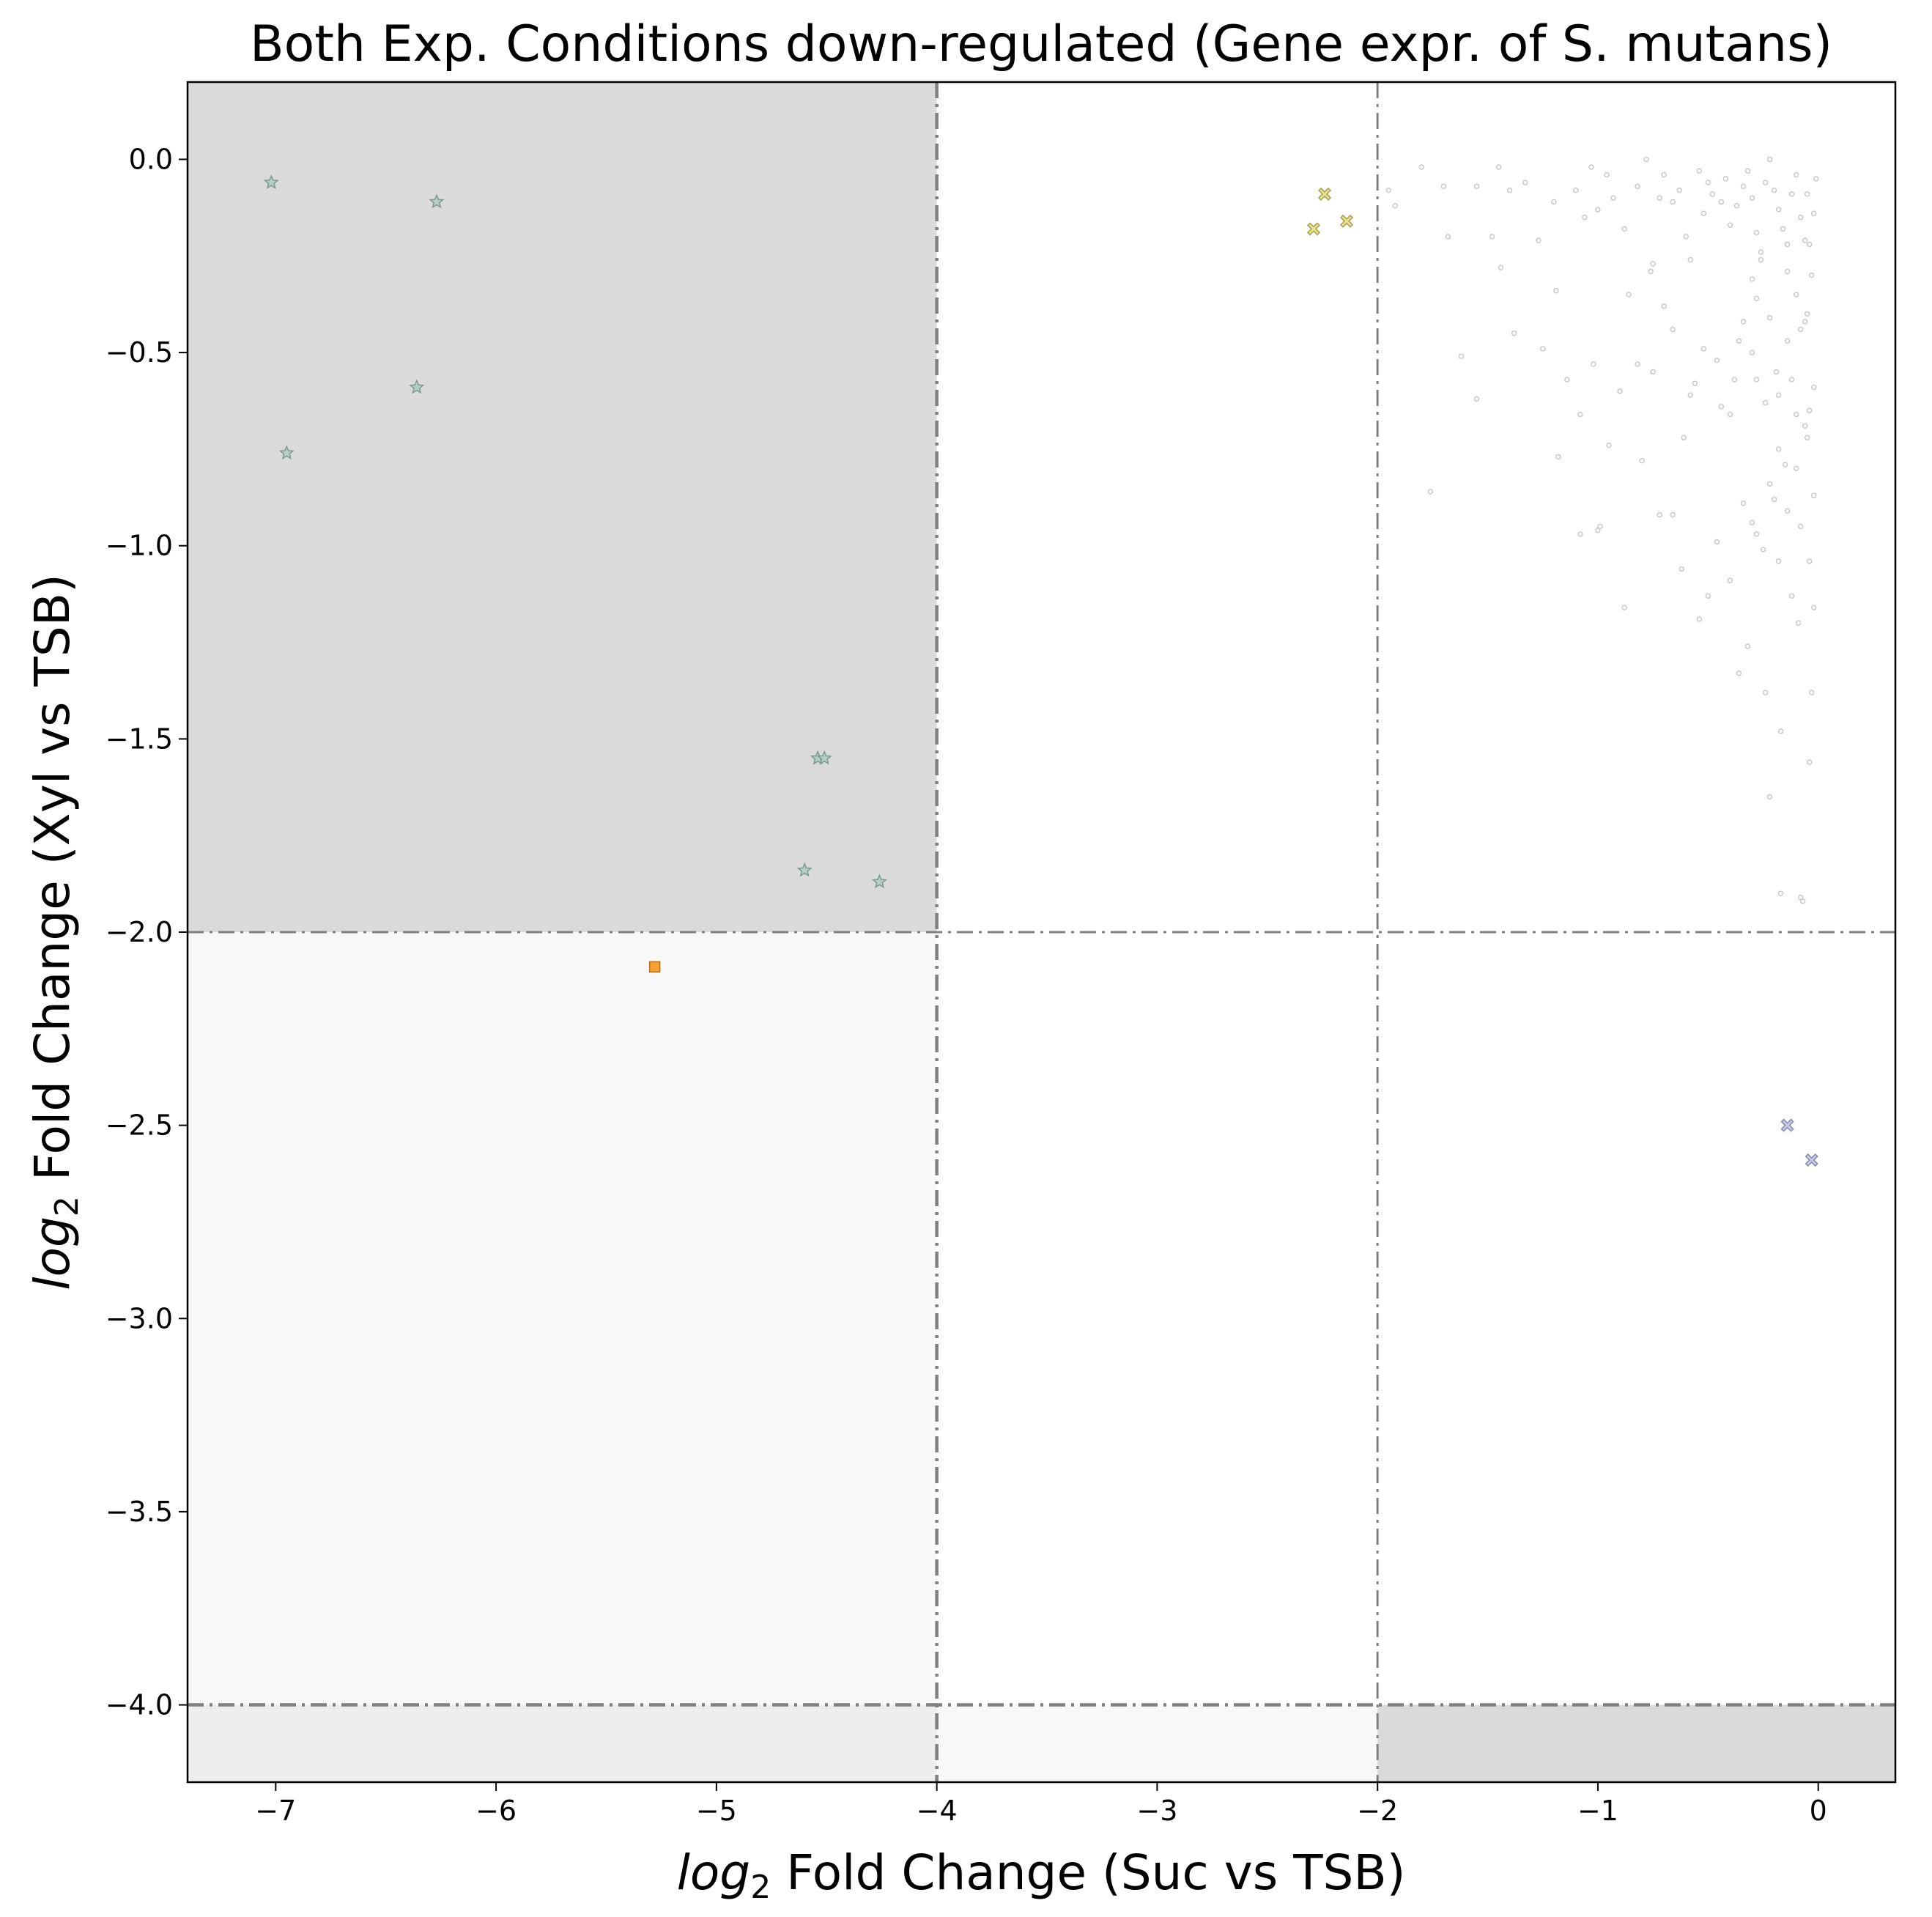 The image size is (1932, 1917). Describe the element at coordinates (496, 1811) in the screenshot. I see `x-tick-label: −6` at that location.